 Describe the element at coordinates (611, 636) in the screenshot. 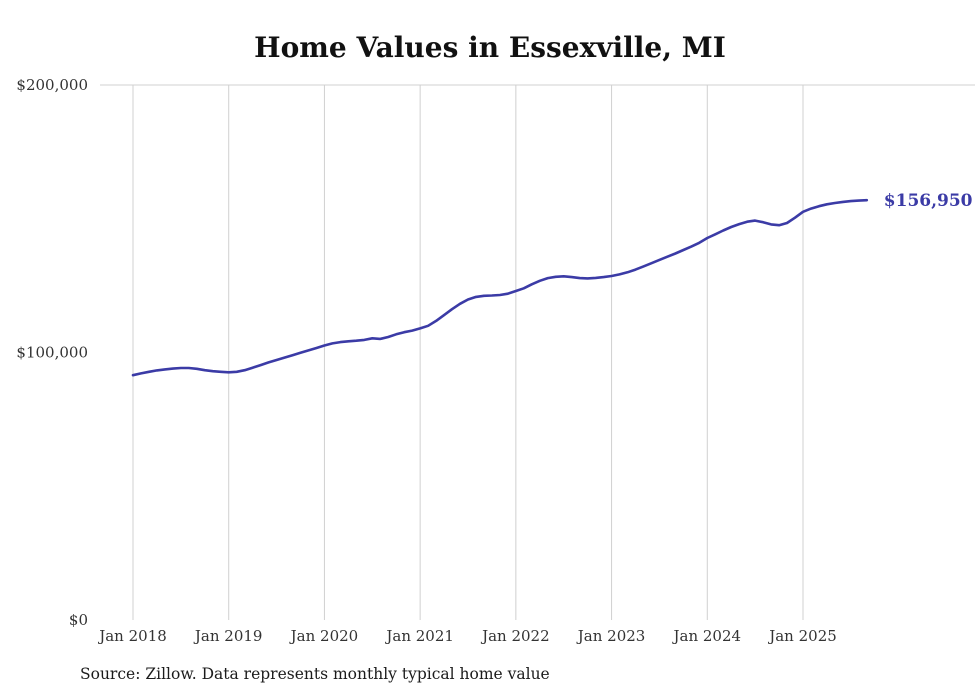

I see `x-tick-label: Jan 2023` at that location.